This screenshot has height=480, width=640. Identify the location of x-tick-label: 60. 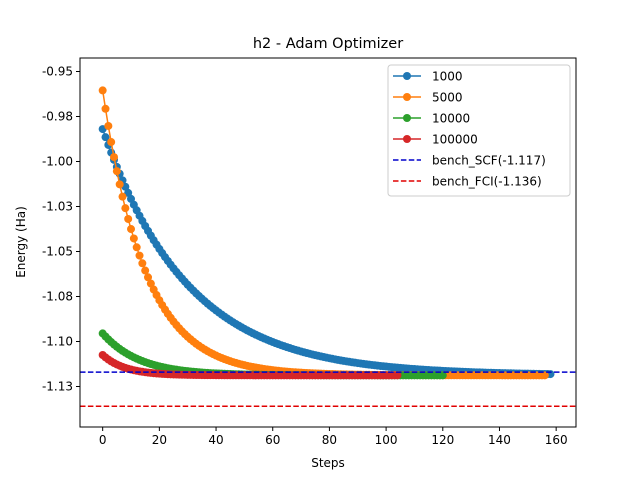
(272, 440).